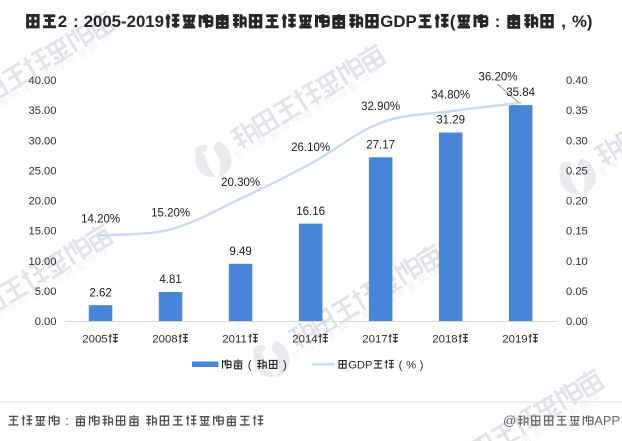 The image size is (622, 441). What do you see at coordinates (100, 220) in the screenshot?
I see `svg-text: 14.20%` at bounding box center [100, 220].